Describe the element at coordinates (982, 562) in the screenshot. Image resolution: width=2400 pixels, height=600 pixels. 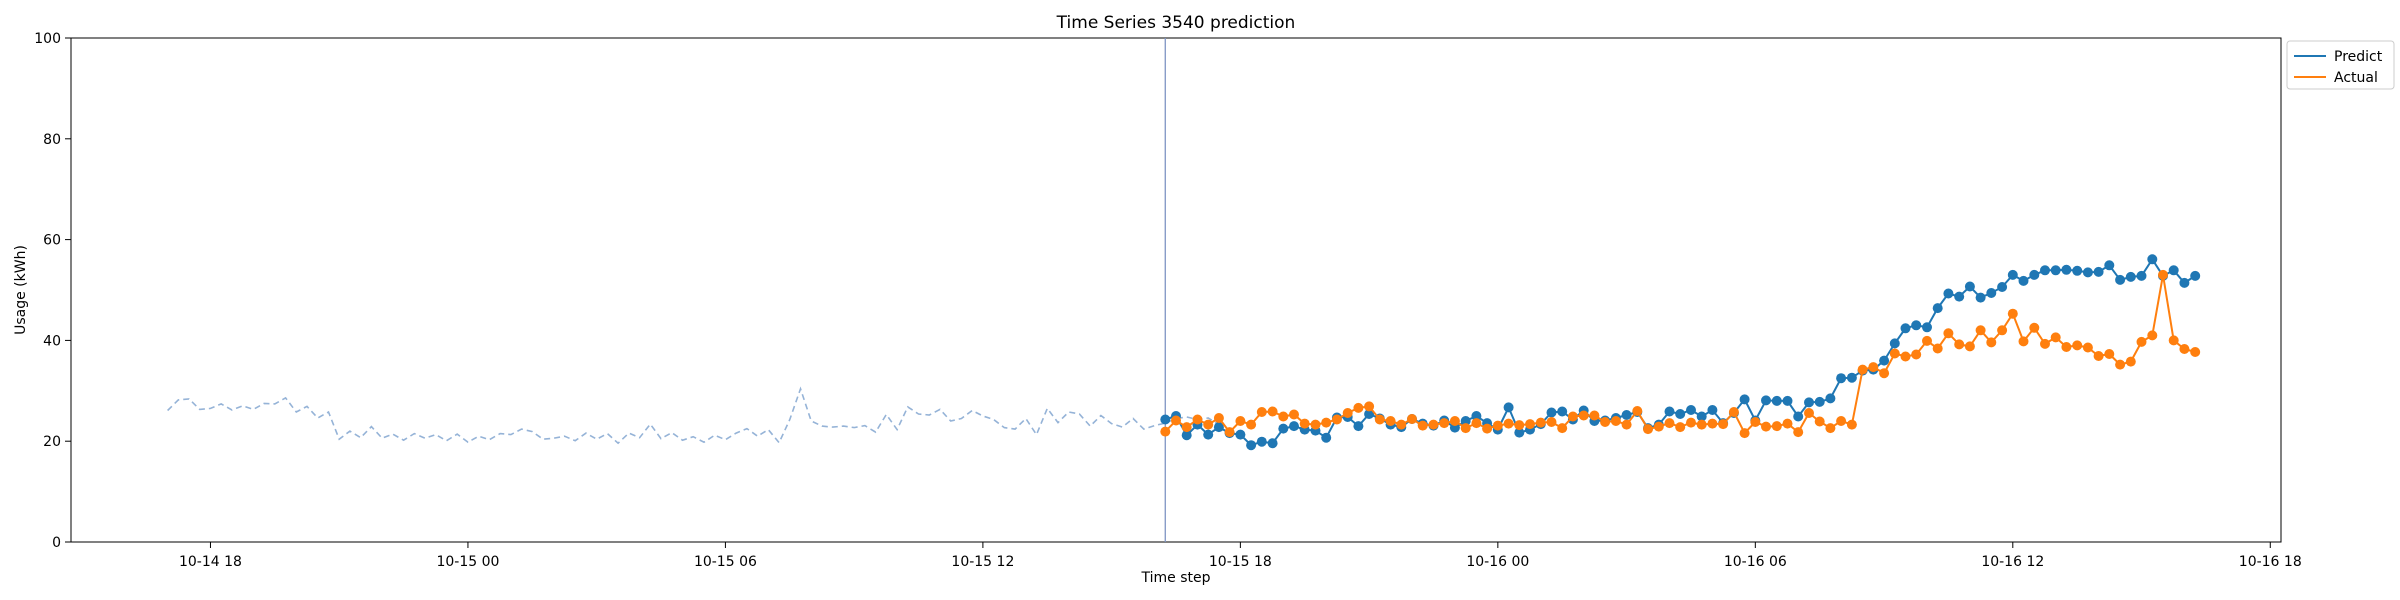
I see `x-tick-label: 10-15 12` at that location.